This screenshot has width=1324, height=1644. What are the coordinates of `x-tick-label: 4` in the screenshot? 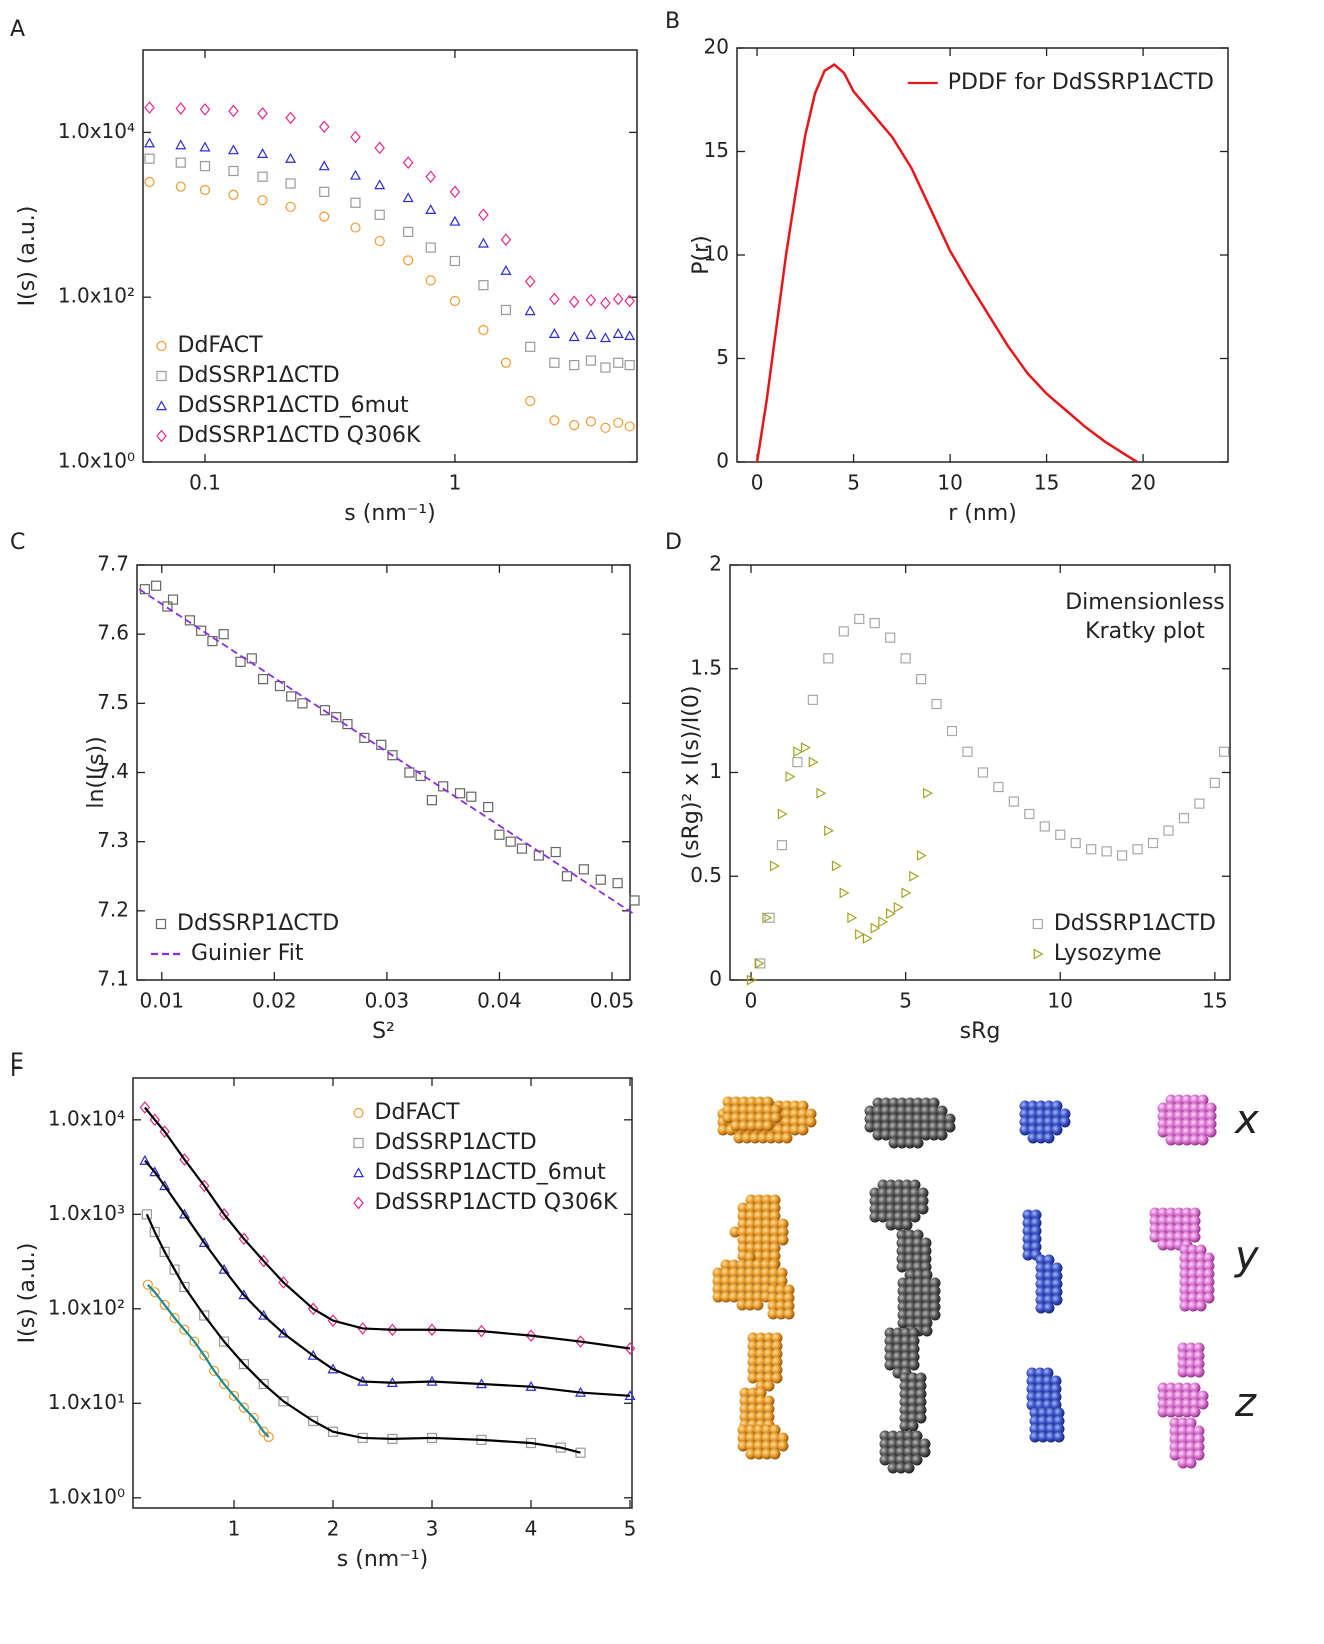 It's located at (531, 1529).